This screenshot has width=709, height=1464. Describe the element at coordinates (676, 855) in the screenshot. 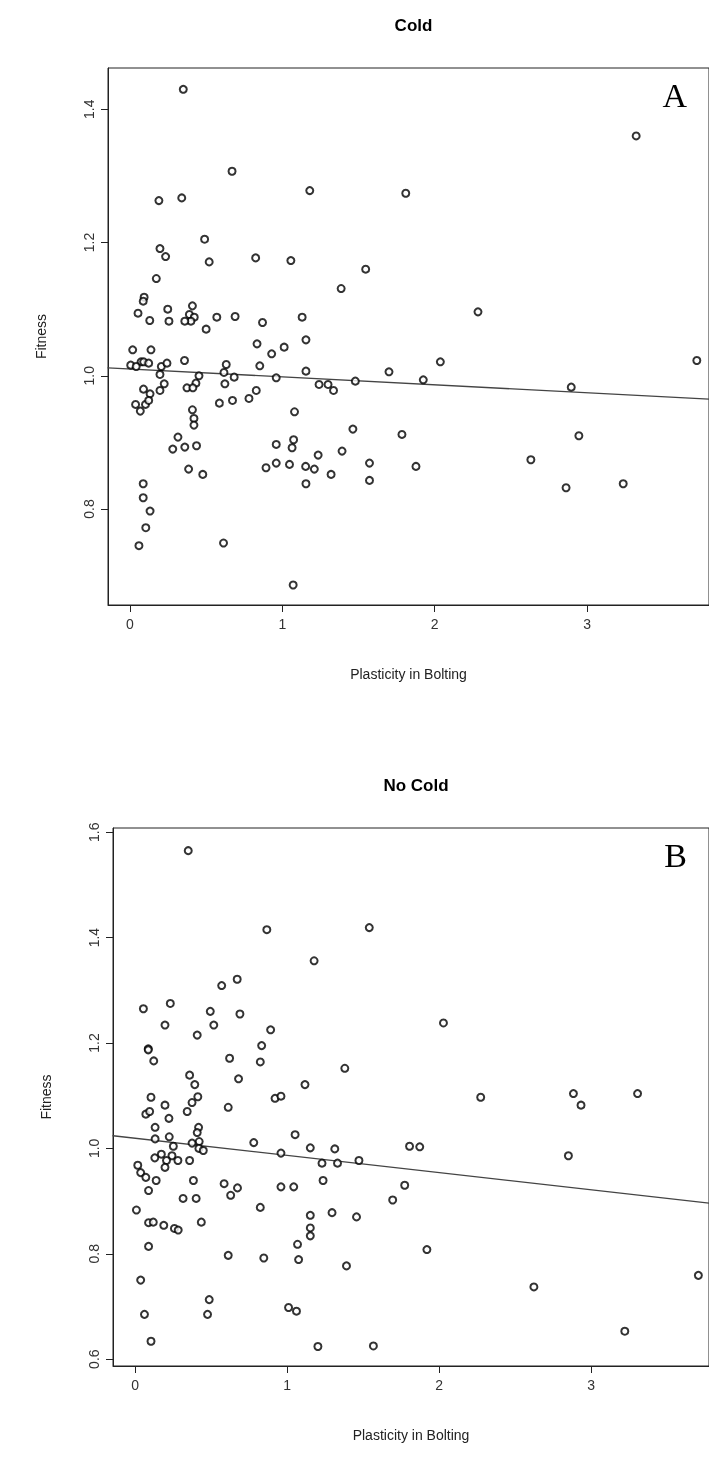

I see `annotation: B` at that location.